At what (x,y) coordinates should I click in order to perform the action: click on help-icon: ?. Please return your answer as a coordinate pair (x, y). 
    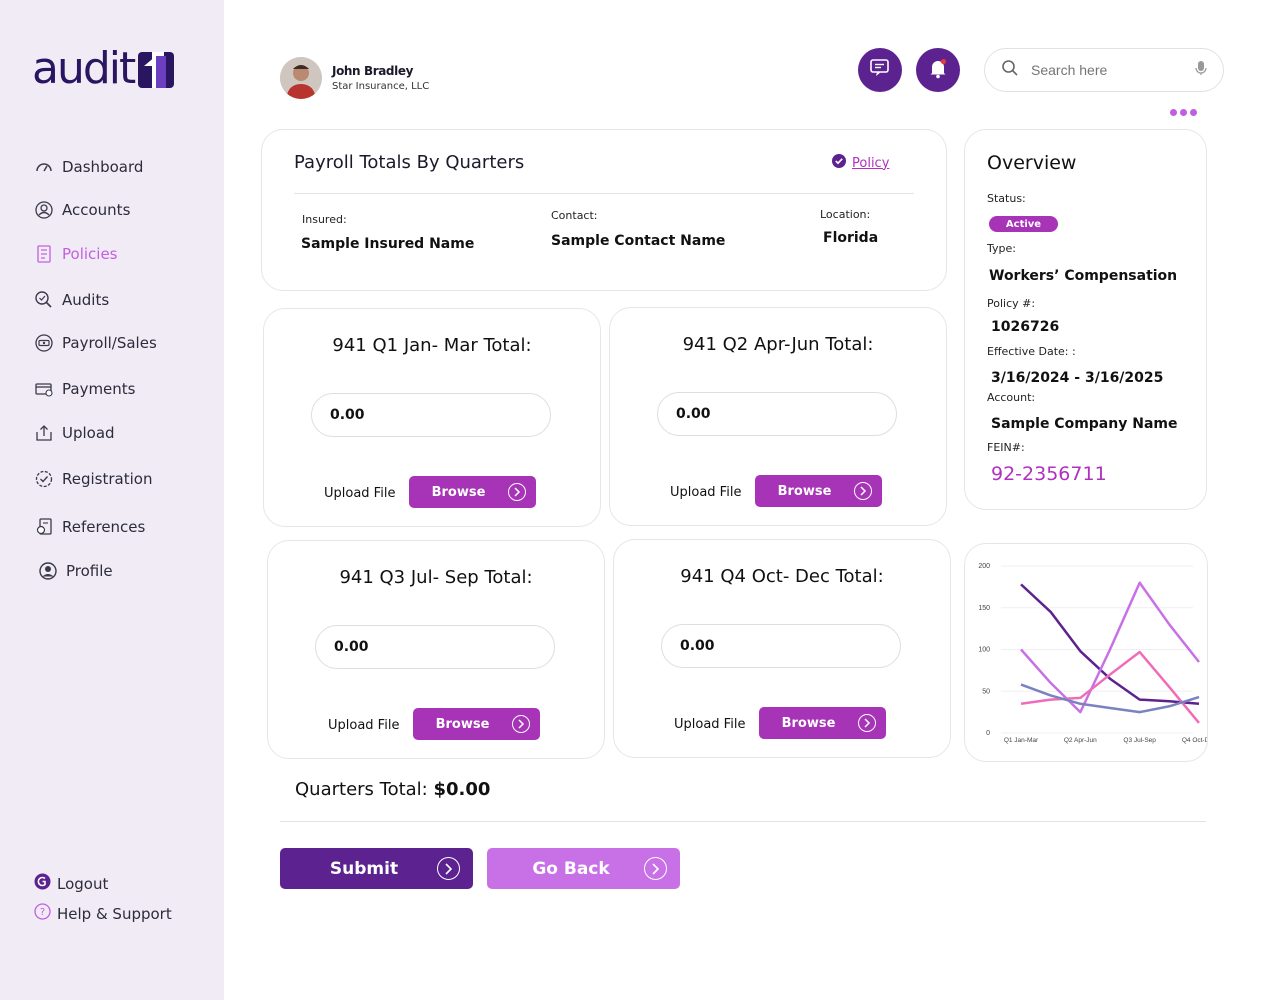
    Looking at the image, I should click on (42, 913).